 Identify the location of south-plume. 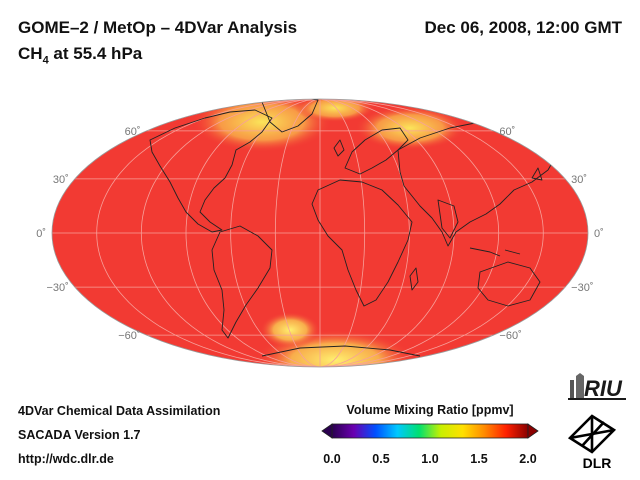
(290, 330).